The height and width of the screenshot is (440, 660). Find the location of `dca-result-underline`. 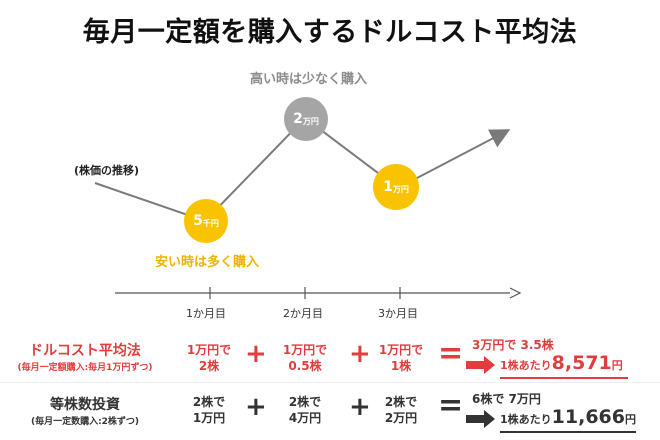

dca-result-underline is located at coordinates (564, 378).